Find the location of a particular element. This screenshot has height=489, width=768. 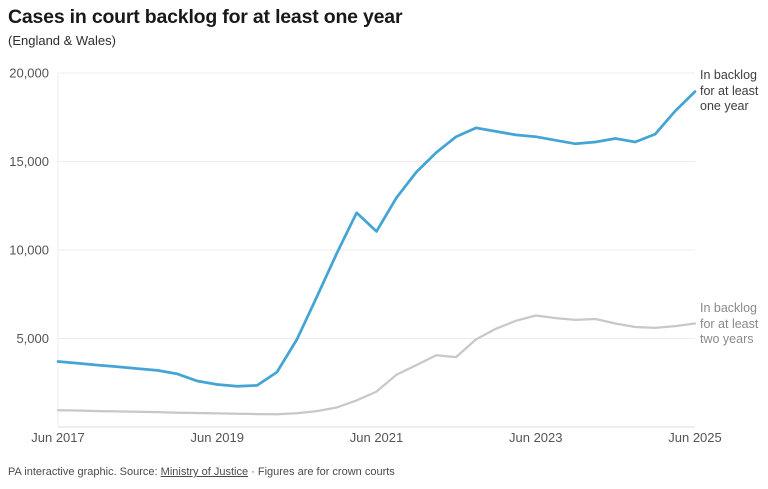

x-tick-label: Jun 2021 is located at coordinates (377, 437).